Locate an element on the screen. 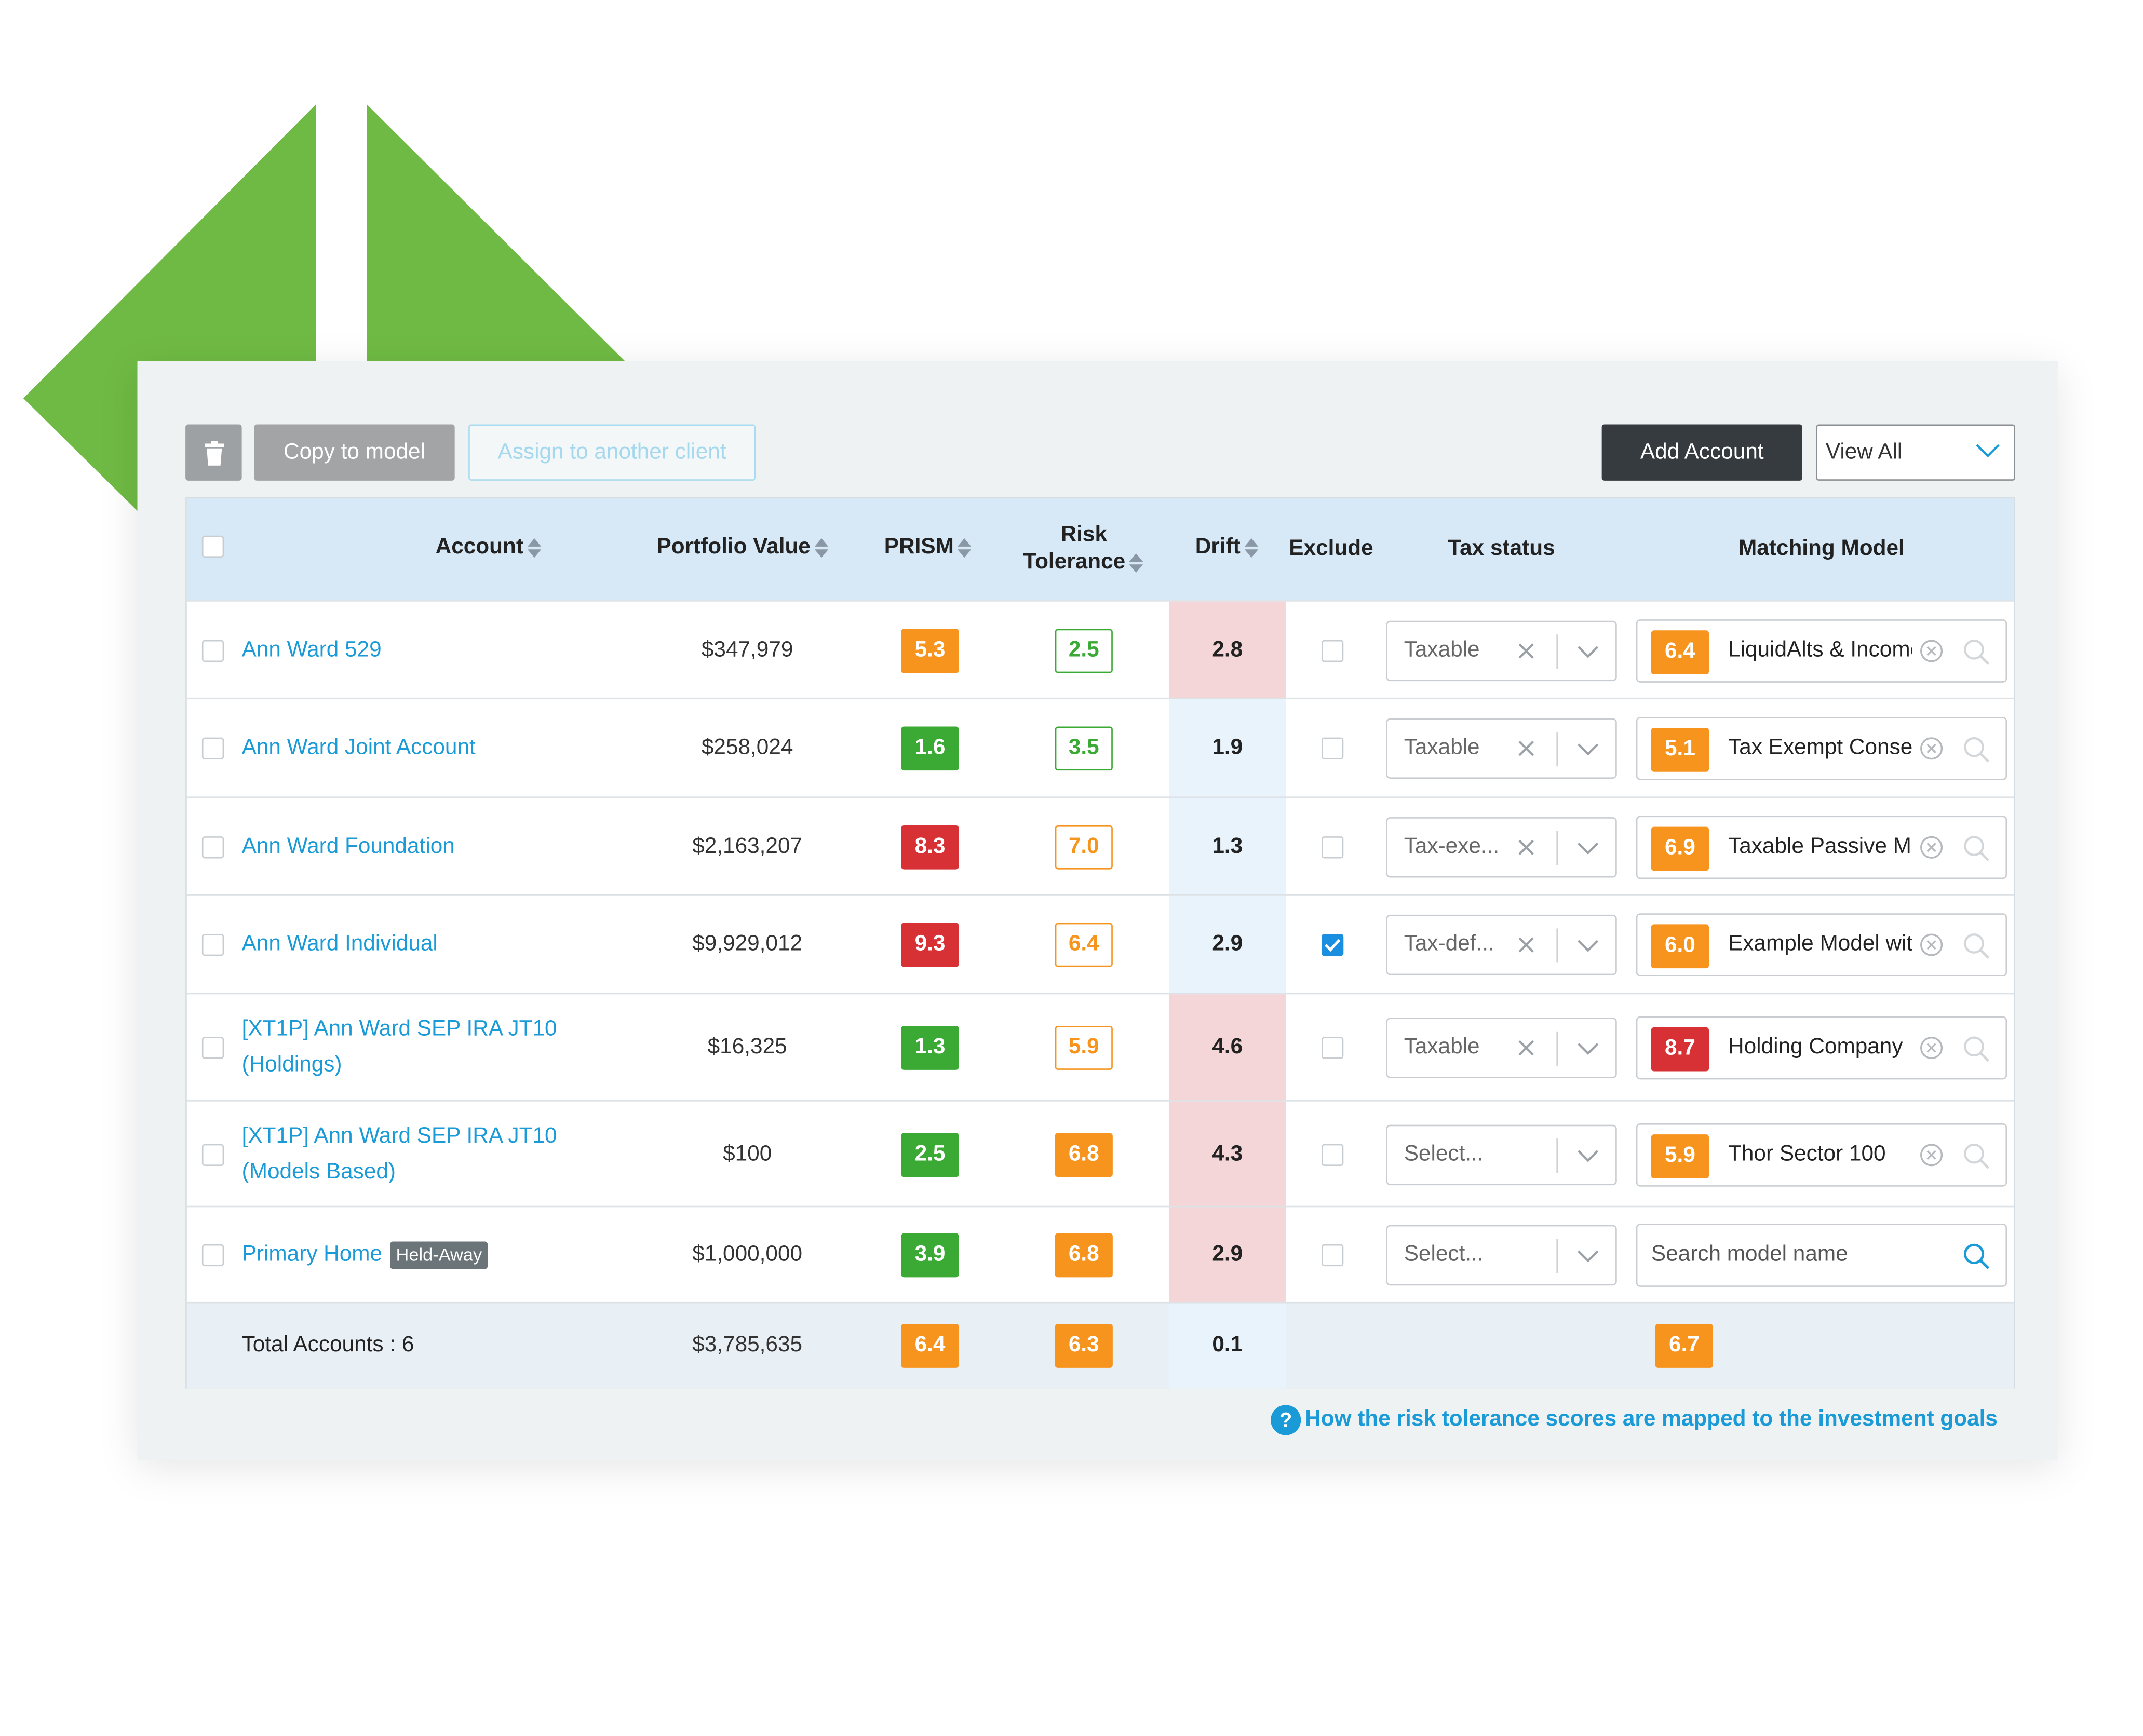 The height and width of the screenshot is (1736, 2143). drift-value: 2.8 is located at coordinates (1227, 649).